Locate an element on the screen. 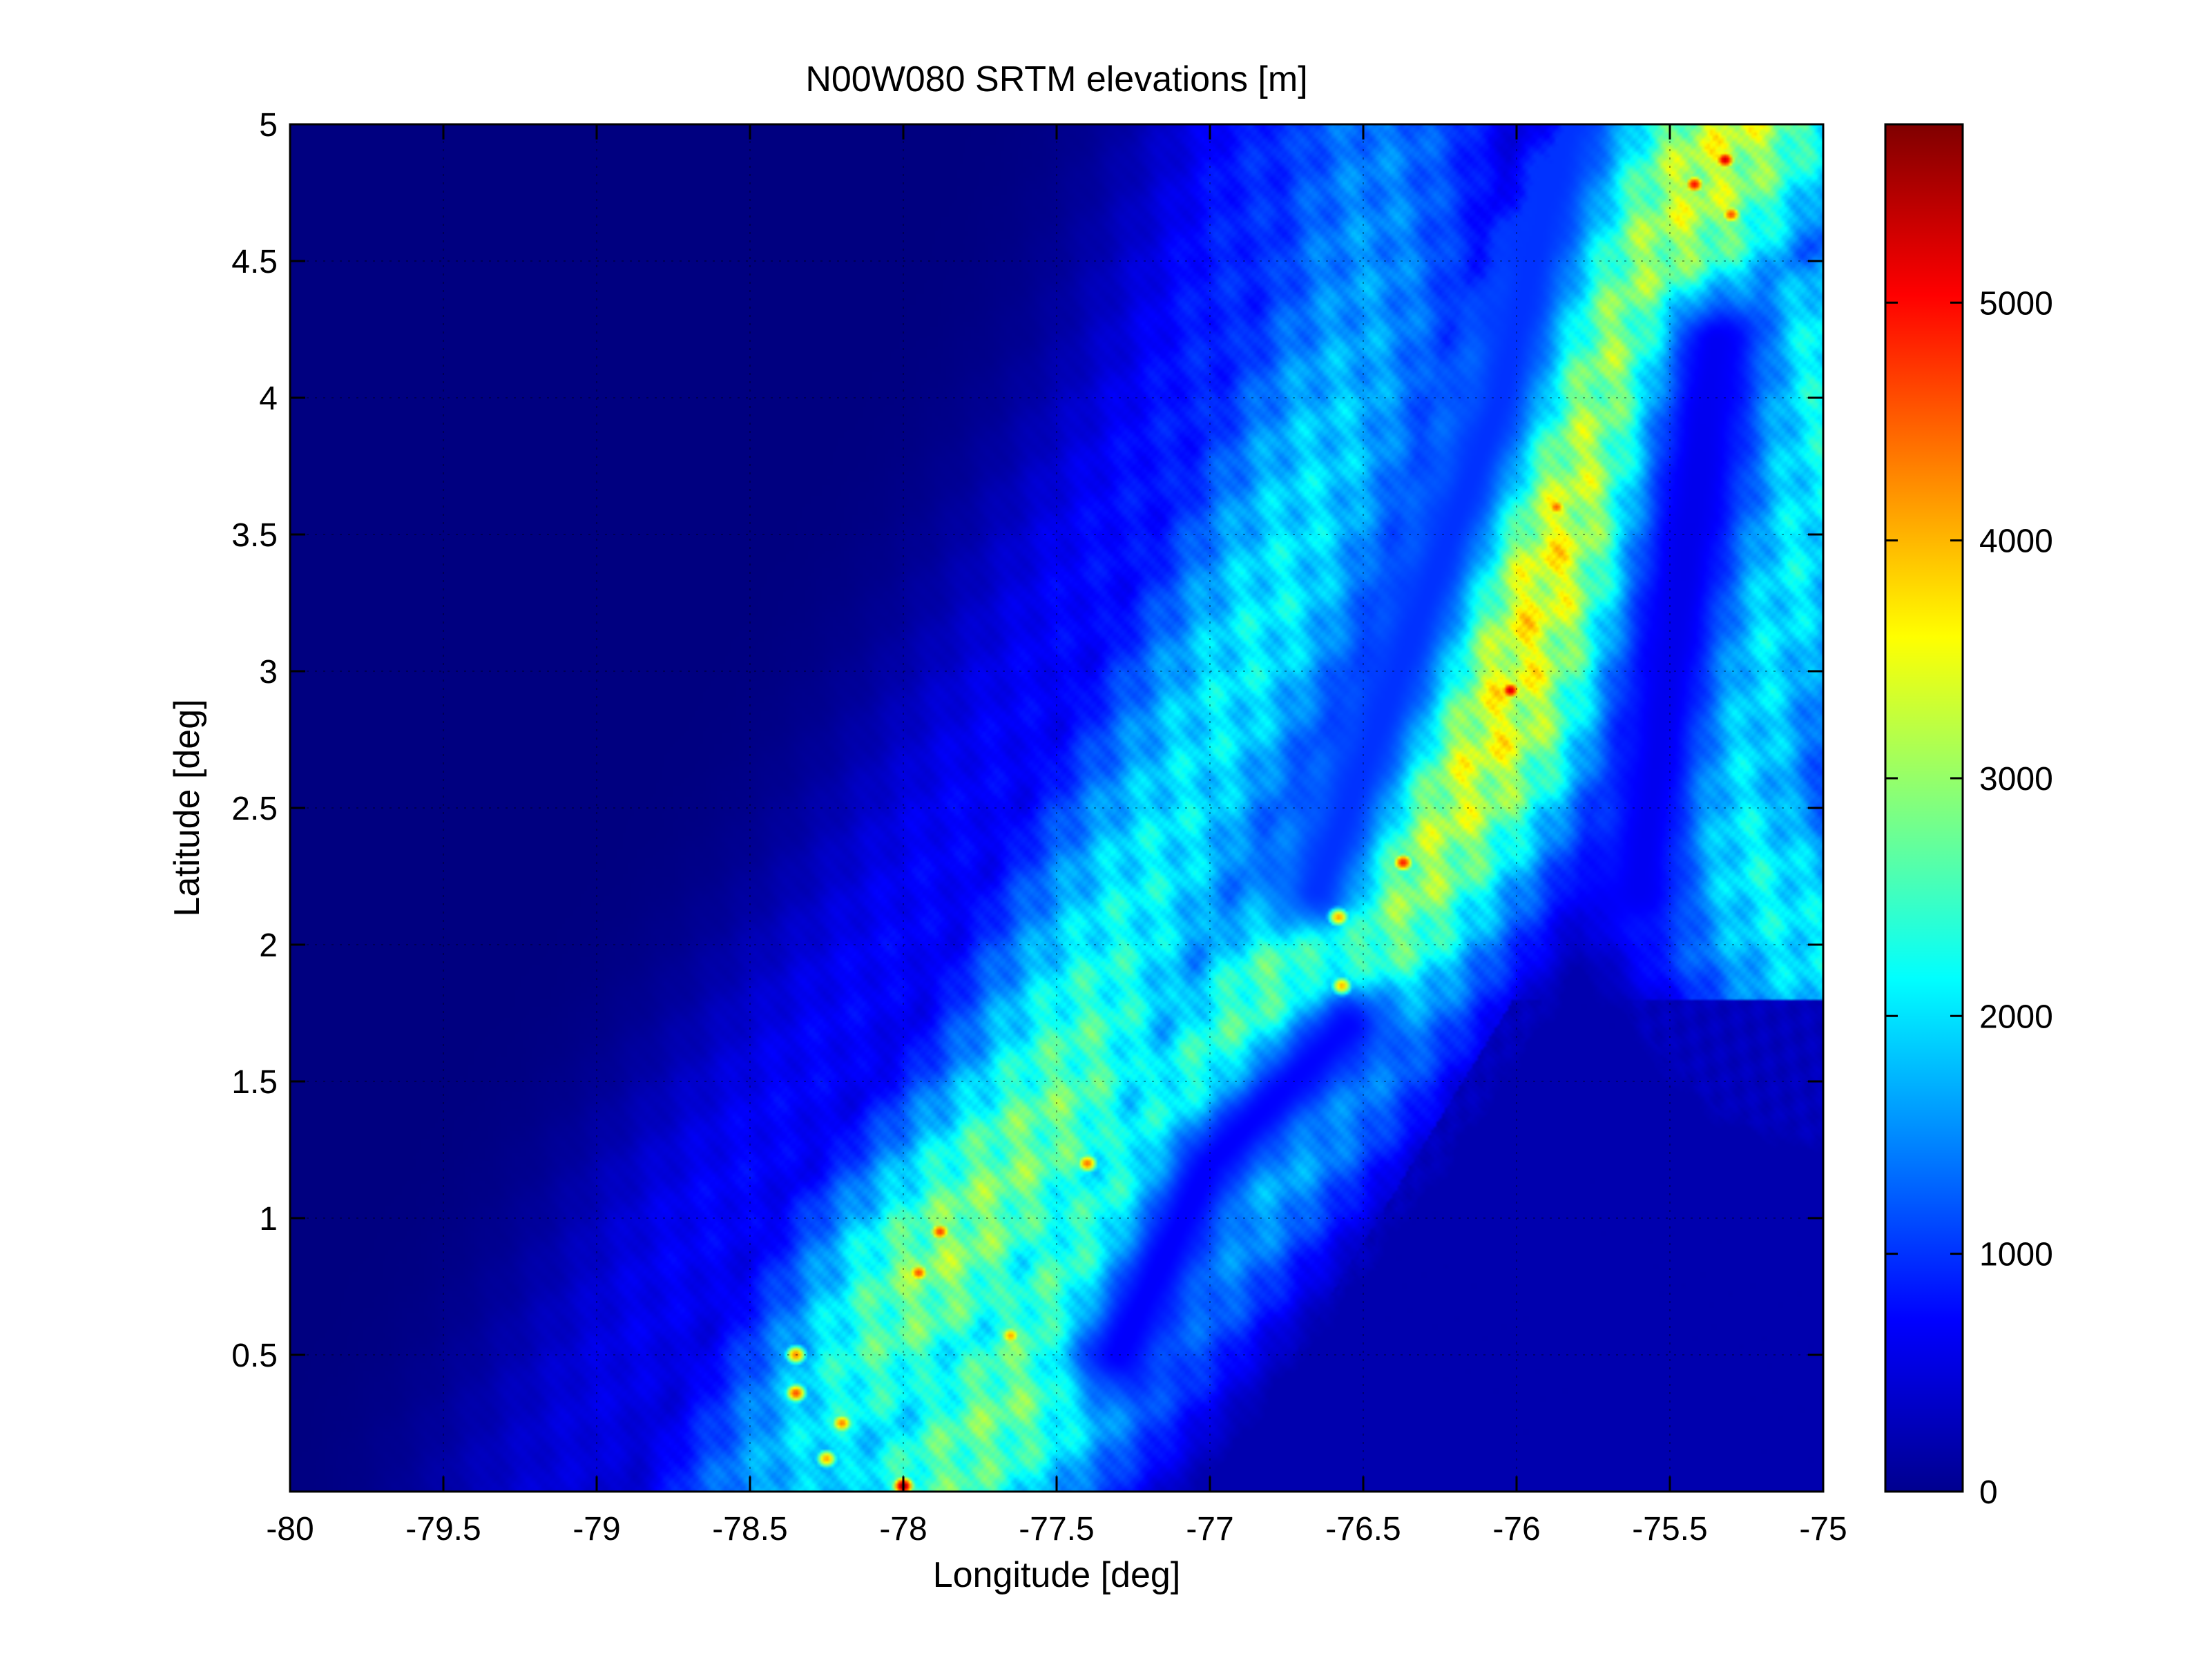 This screenshot has width=2212, height=1658. x-tick-label: -77 is located at coordinates (1209, 1529).